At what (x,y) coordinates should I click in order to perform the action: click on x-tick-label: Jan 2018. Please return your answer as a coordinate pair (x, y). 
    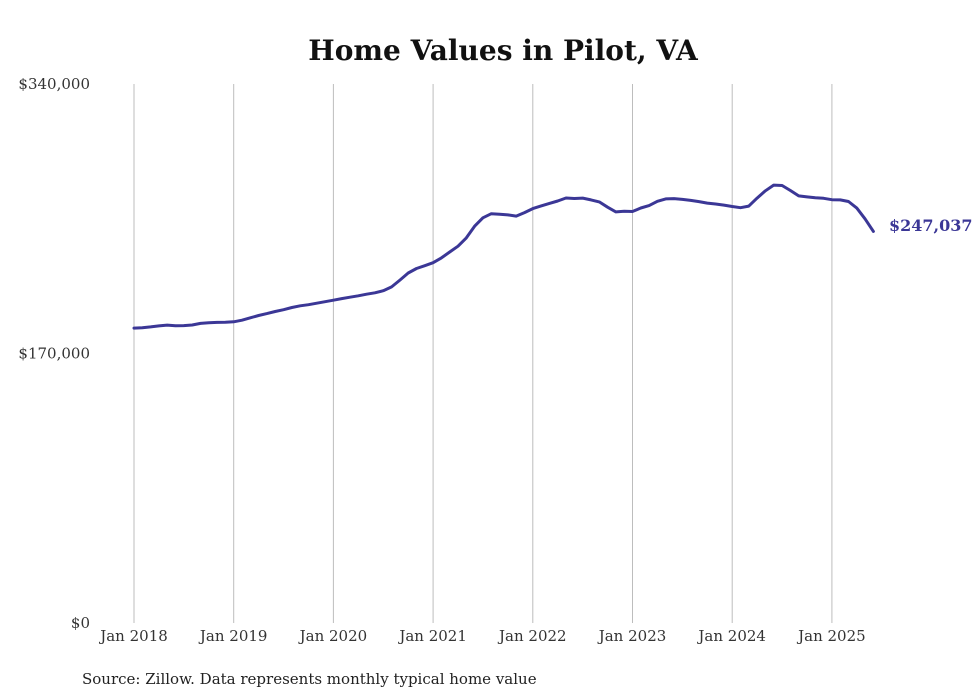
    Looking at the image, I should click on (133, 636).